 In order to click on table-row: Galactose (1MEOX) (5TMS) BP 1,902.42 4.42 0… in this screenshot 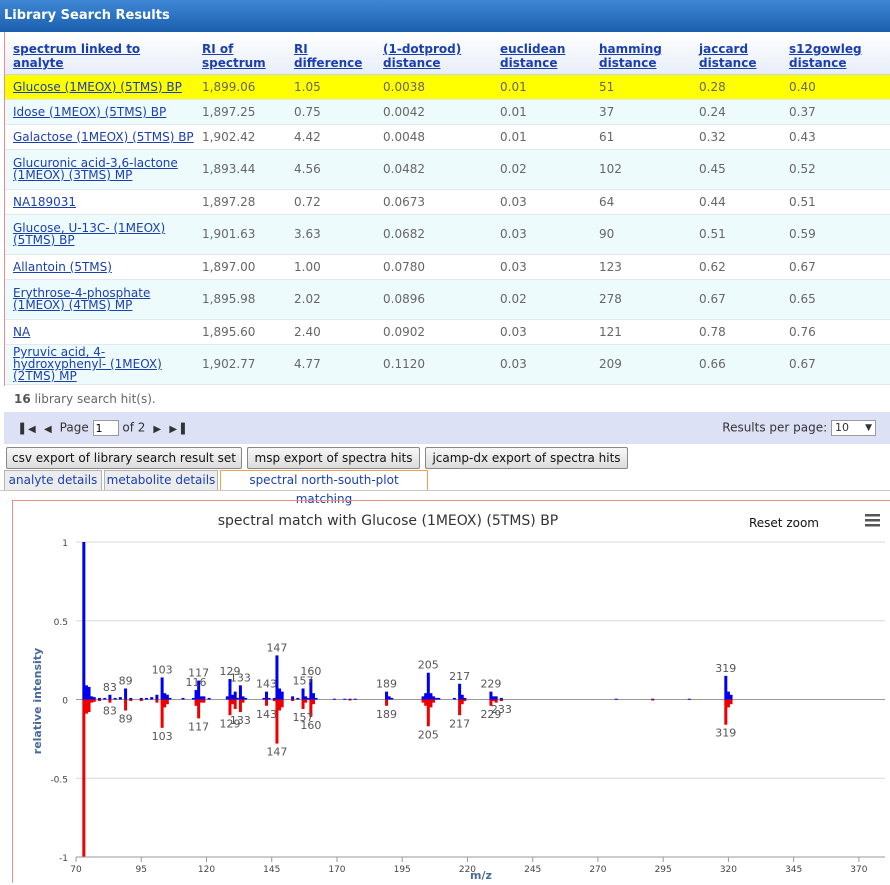, I will do `click(447, 137)`.